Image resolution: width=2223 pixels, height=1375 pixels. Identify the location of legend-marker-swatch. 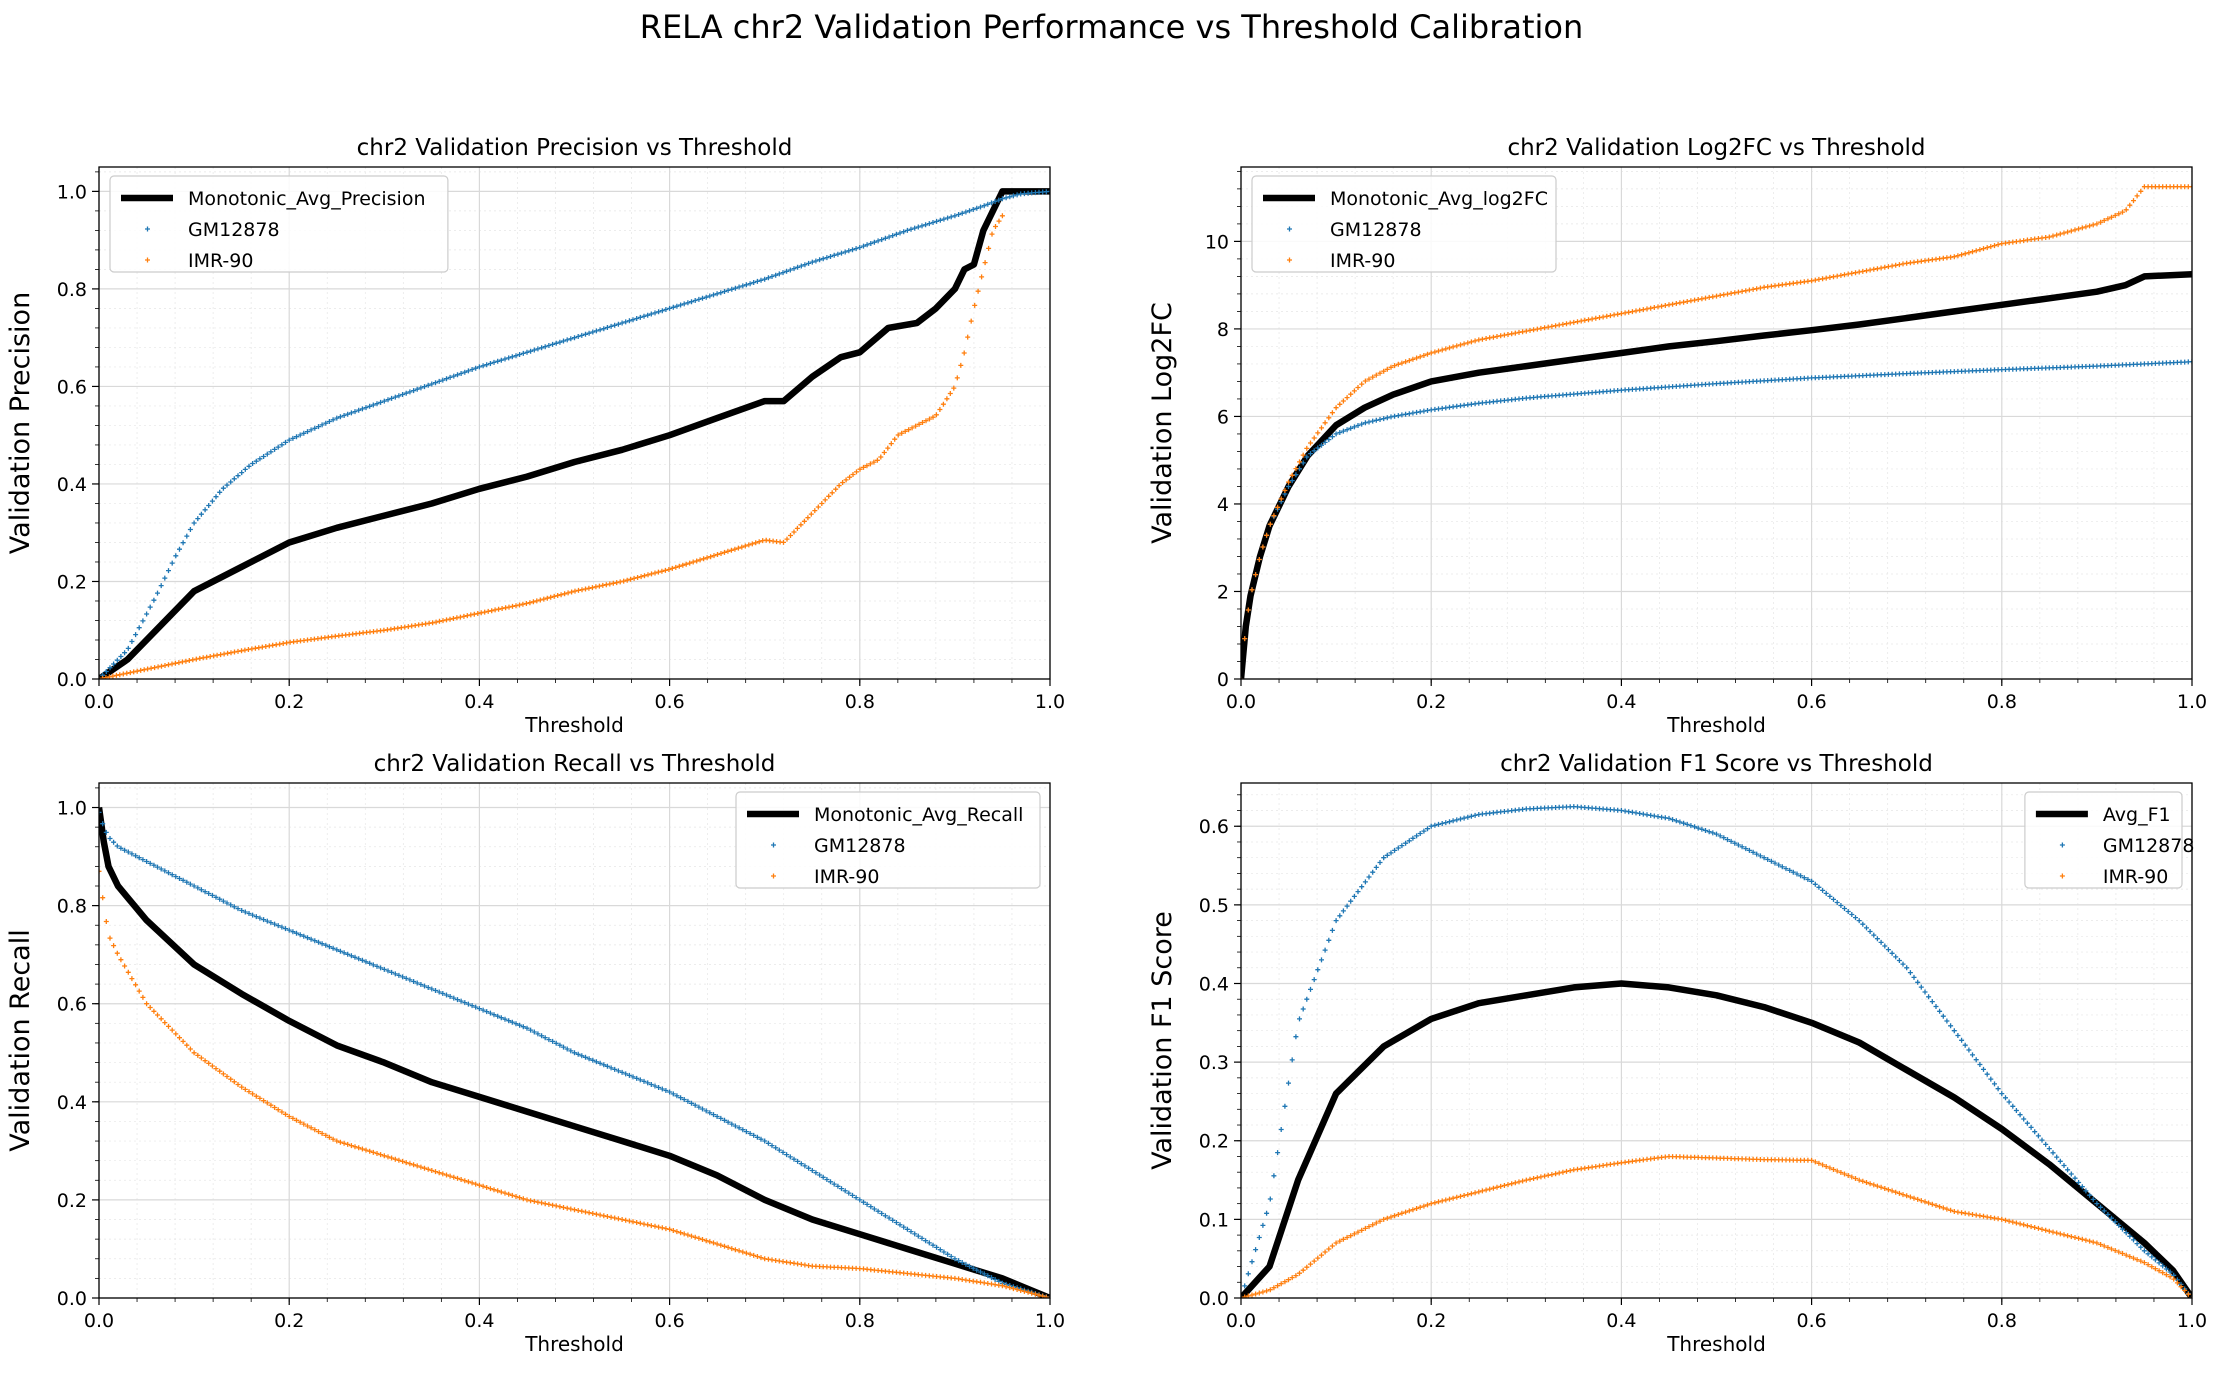
(1289, 260).